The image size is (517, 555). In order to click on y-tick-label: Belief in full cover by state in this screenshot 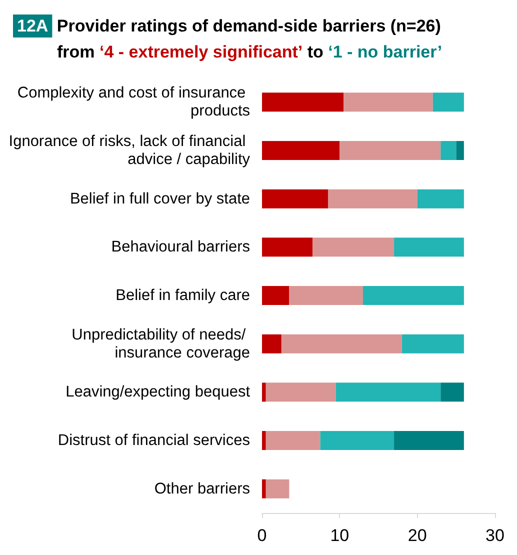, I will do `click(160, 199)`.